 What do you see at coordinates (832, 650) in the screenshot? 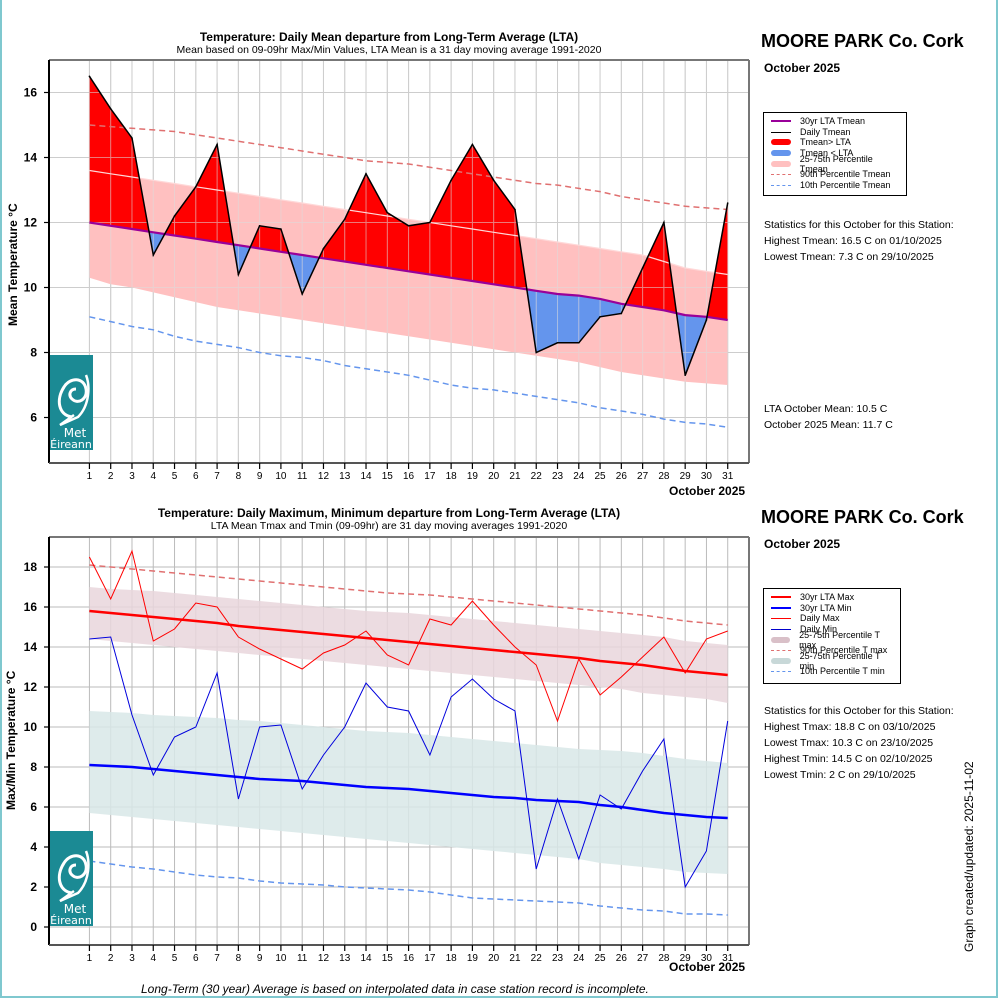
I see `lower-legend-item: 90th Percentile T max` at bounding box center [832, 650].